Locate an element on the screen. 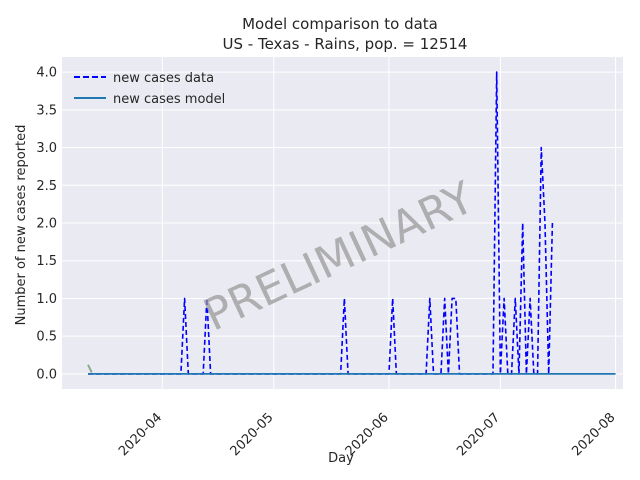  legend-label-data: new cases data is located at coordinates (163, 78).